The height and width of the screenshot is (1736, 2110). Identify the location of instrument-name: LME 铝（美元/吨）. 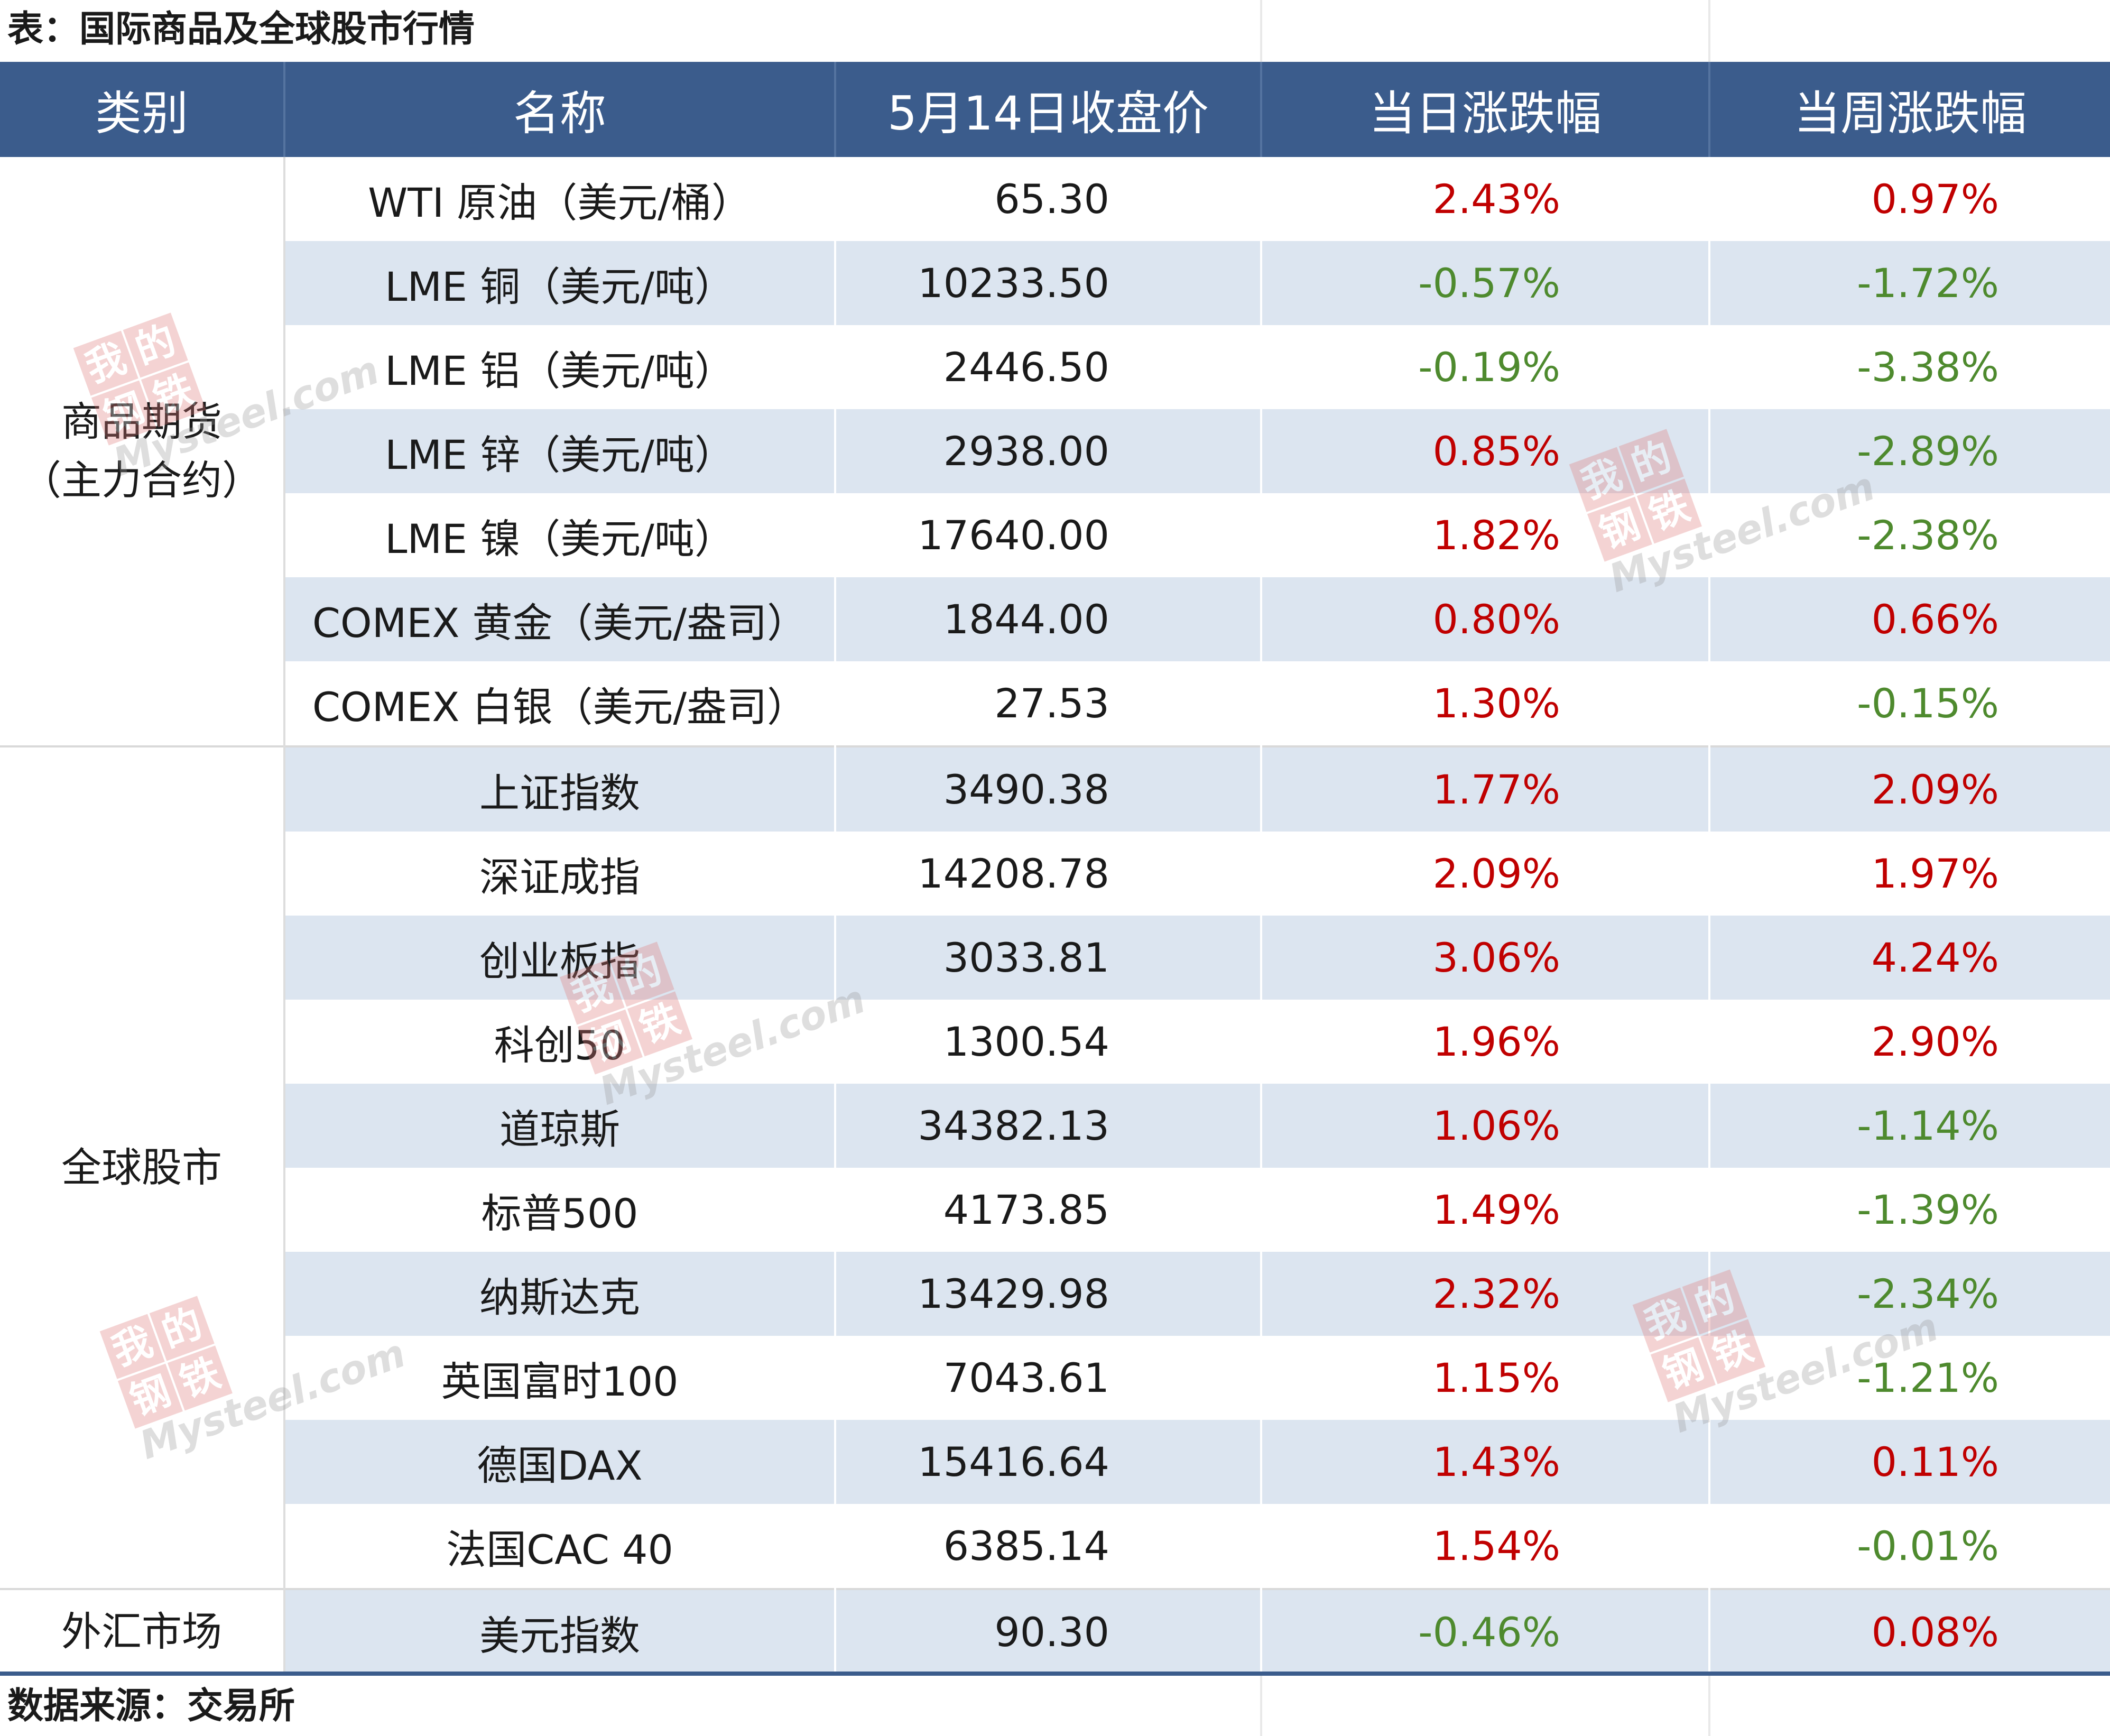
(560, 367).